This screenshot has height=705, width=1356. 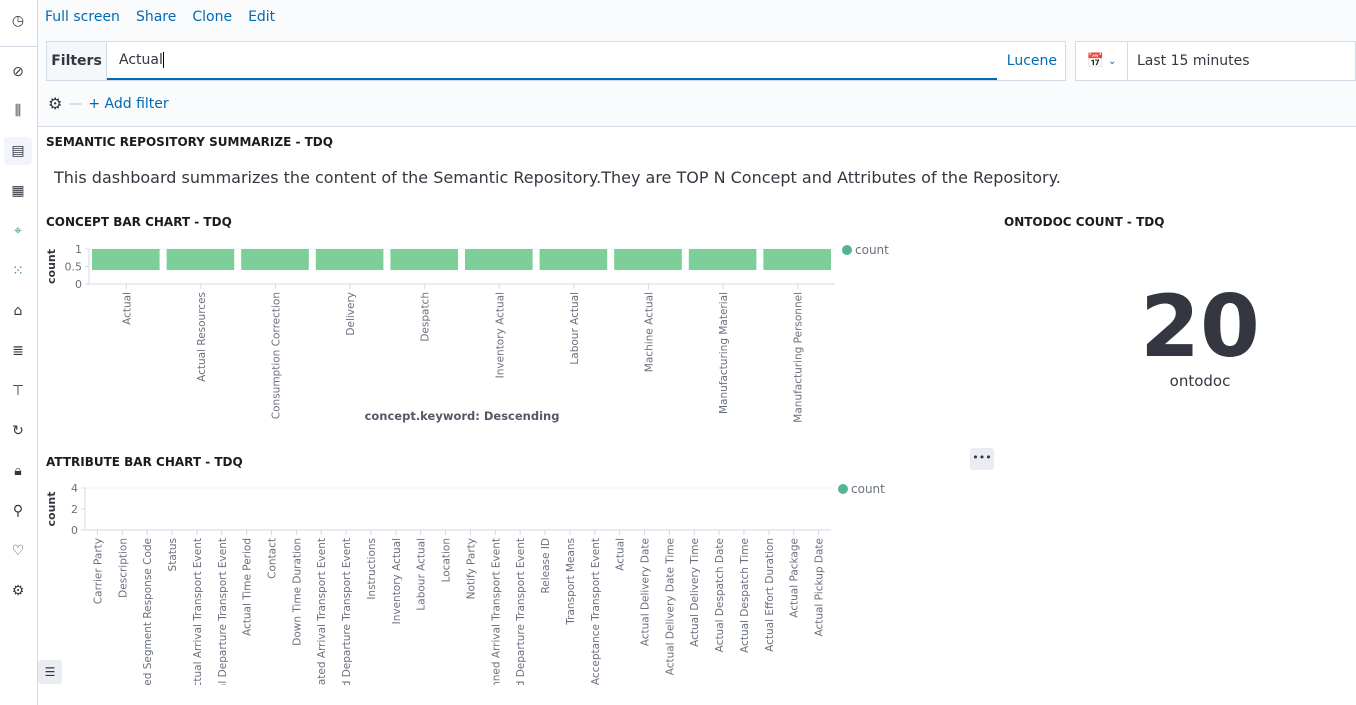 I want to click on monitoring-icon: ♡, so click(x=18, y=551).